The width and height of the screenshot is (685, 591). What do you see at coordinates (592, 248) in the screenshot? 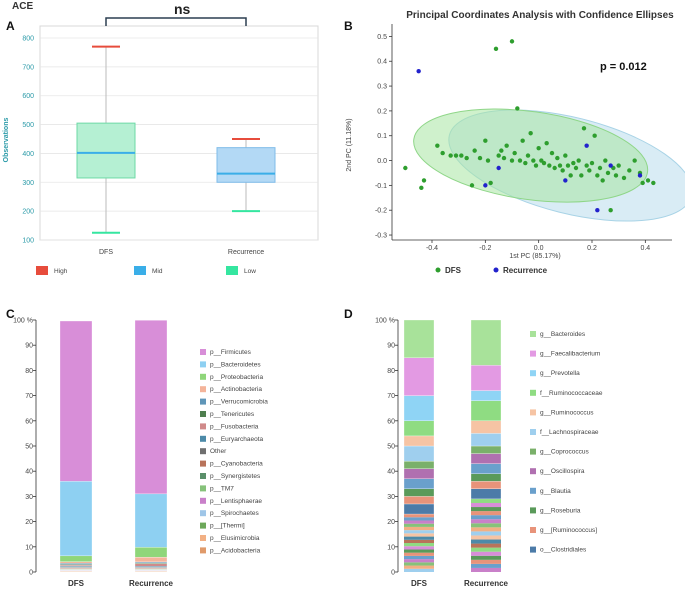
I see `pcoa-x-tick: 0.2` at bounding box center [592, 248].